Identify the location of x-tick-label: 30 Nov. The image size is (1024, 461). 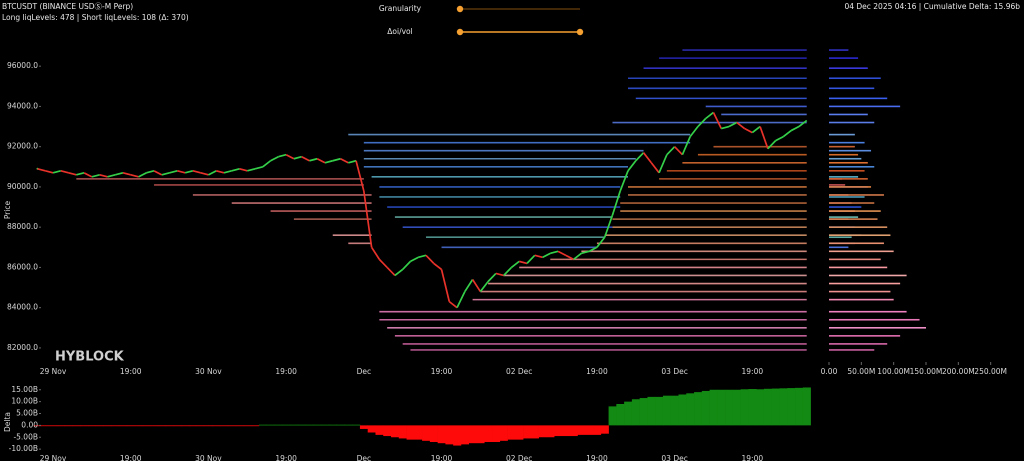
(208, 371).